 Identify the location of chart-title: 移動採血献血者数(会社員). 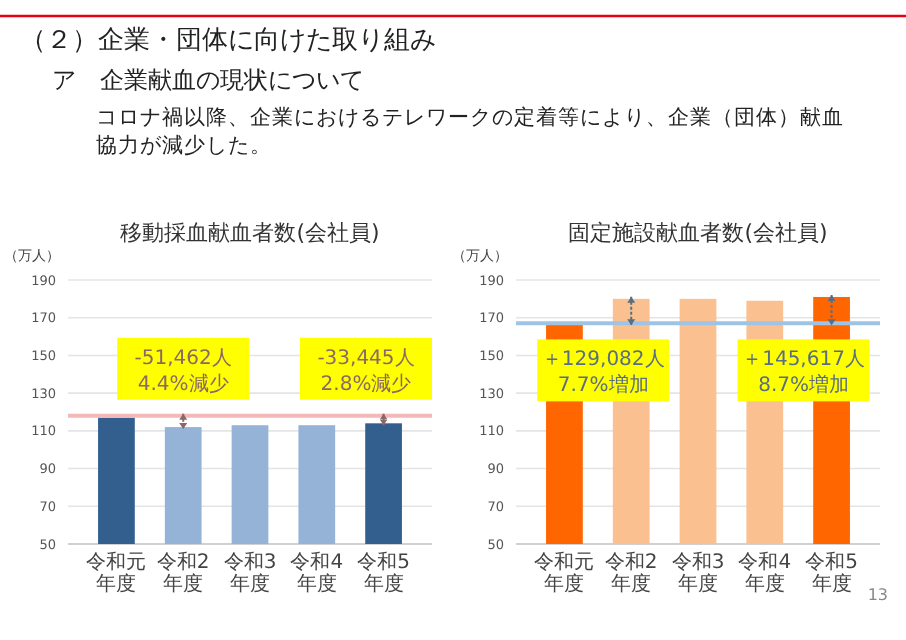
(250, 233).